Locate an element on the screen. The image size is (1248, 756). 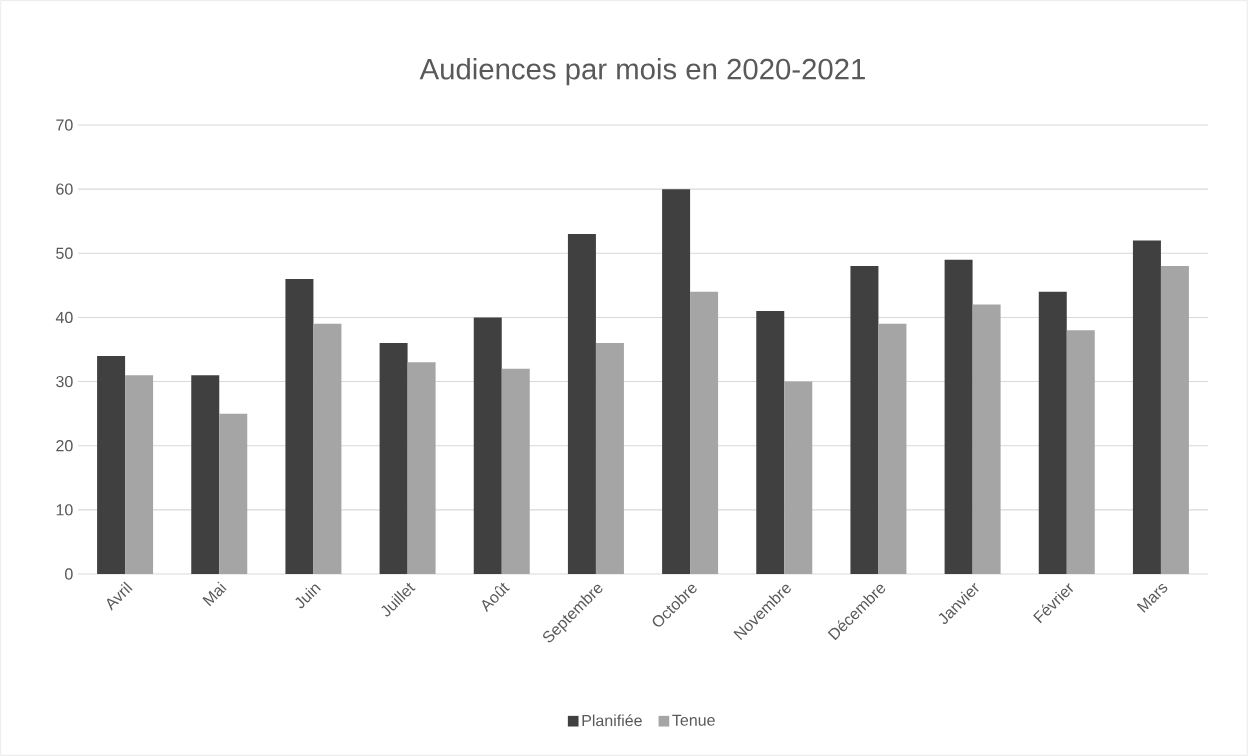
y-tick-label: 0 is located at coordinates (69, 574).